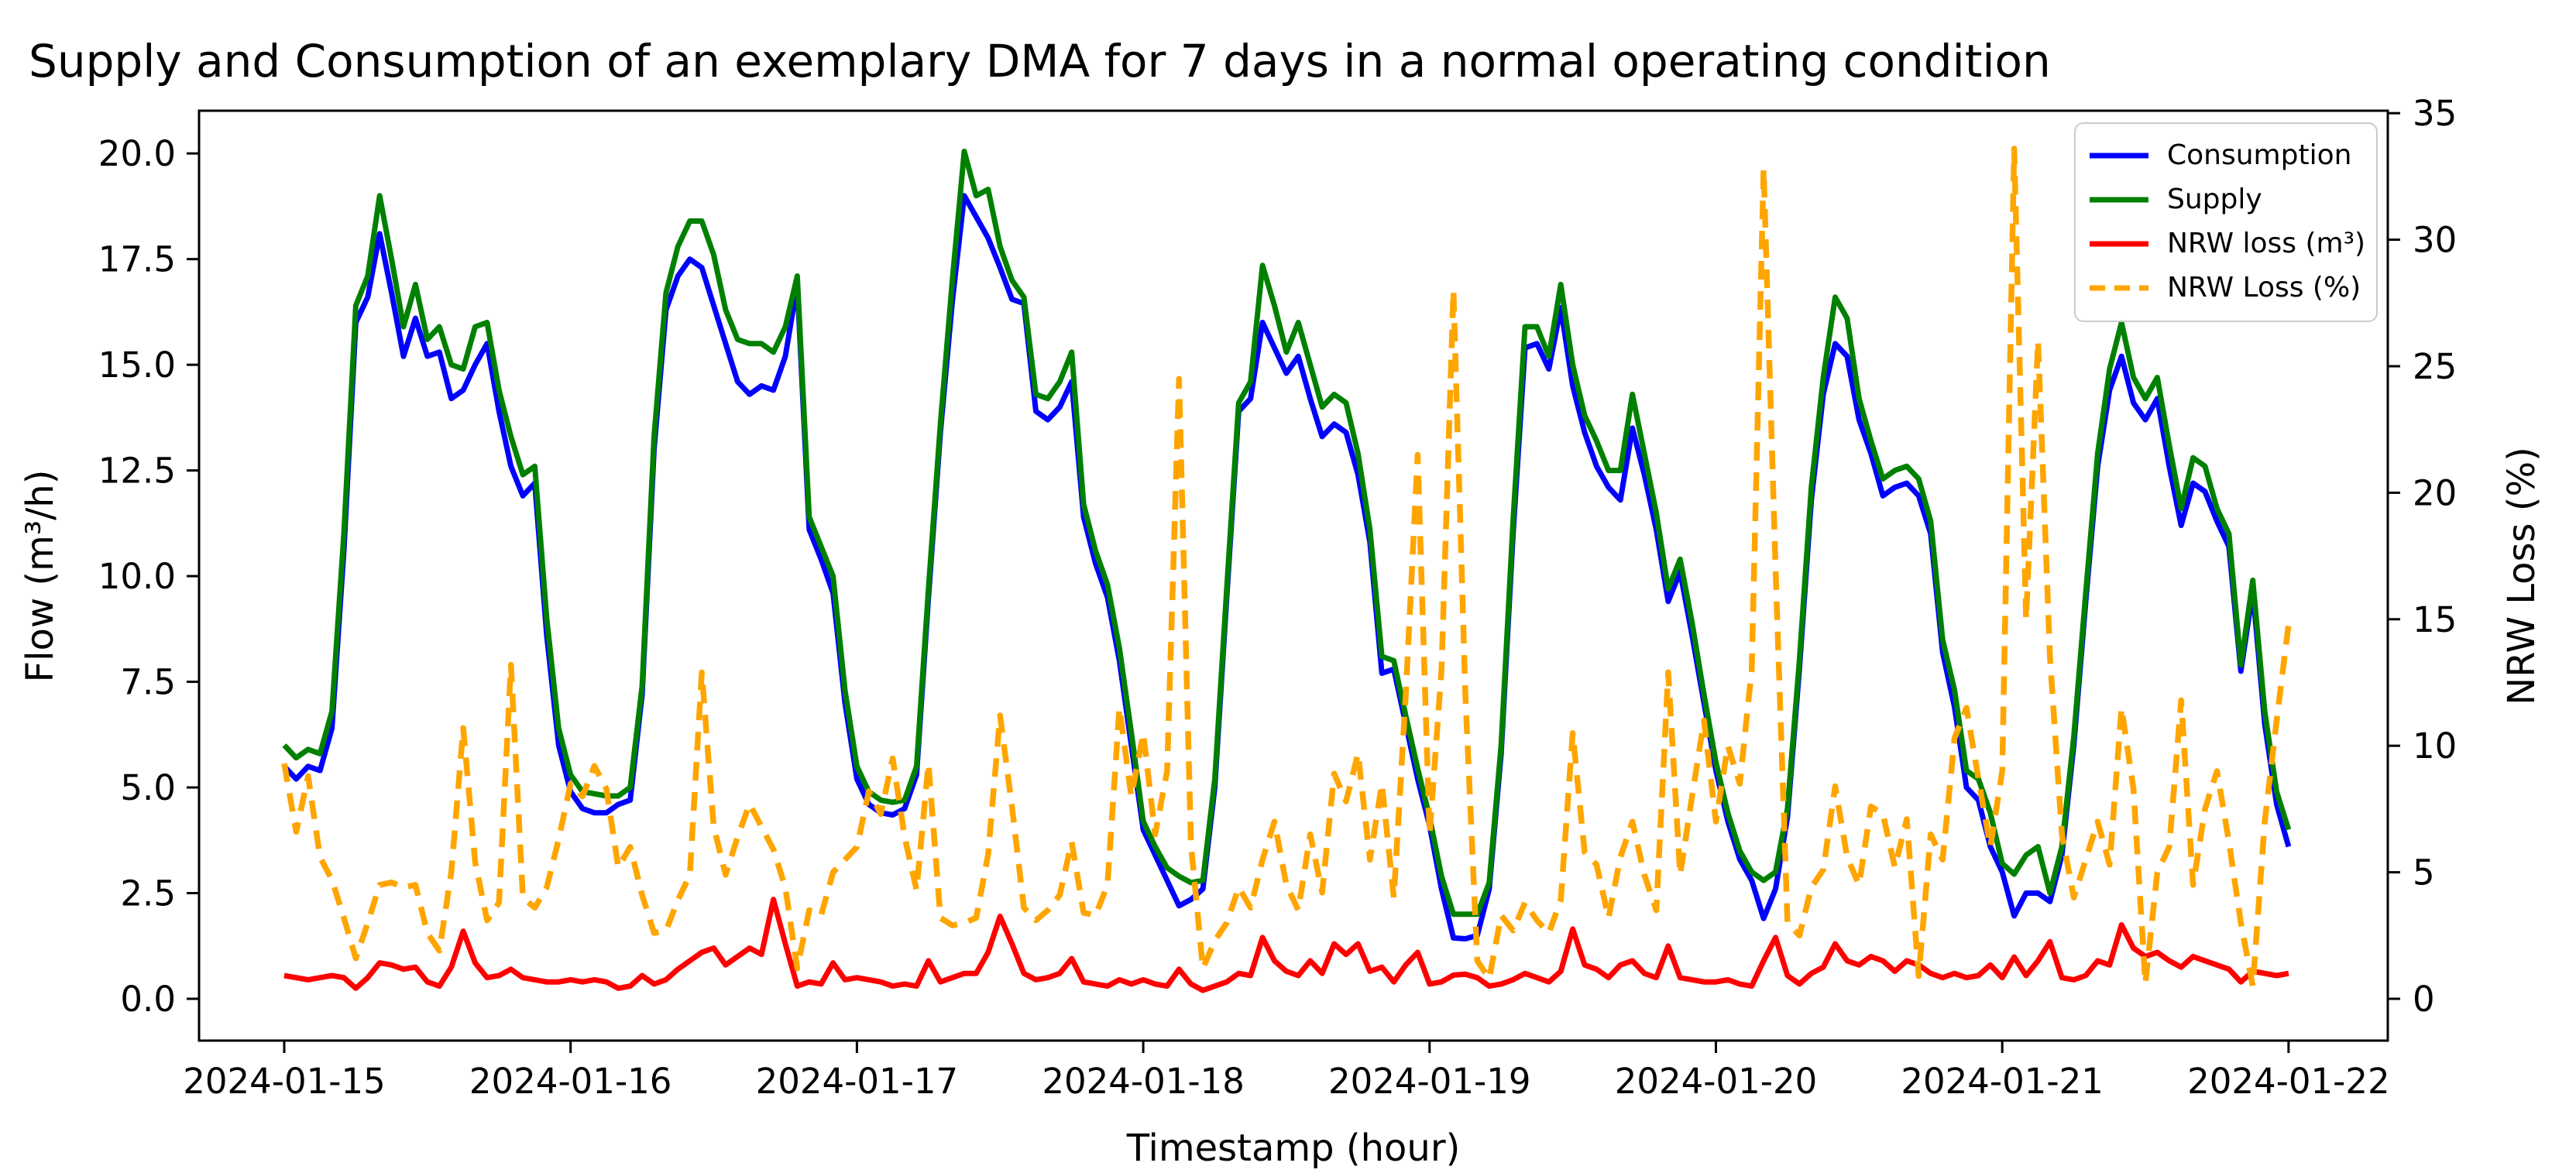 The width and height of the screenshot is (2576, 1173). Describe the element at coordinates (1143, 1081) in the screenshot. I see `x-tick-label: 2024-01-18` at that location.